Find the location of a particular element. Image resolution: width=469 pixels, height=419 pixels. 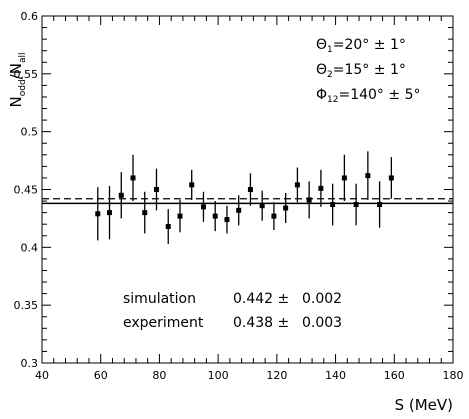

annotation-theta1: Θ1=20° ± 1° is located at coordinates (361, 46).